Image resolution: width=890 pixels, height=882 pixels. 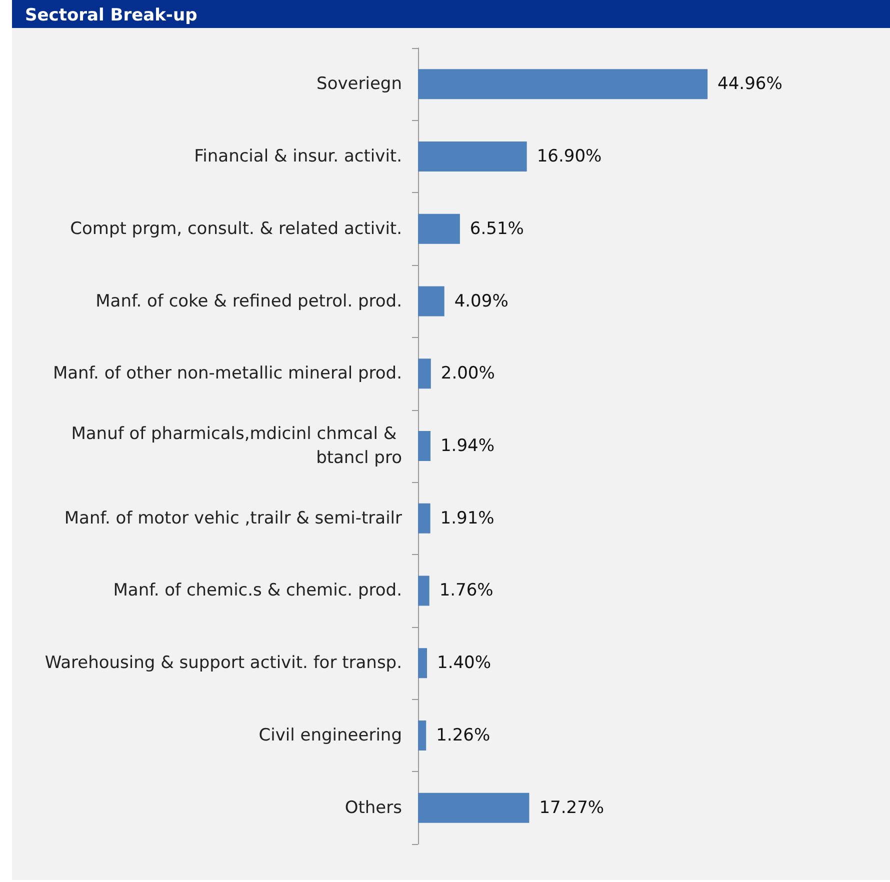 I want to click on y-tick-label: Others, so click(x=373, y=808).